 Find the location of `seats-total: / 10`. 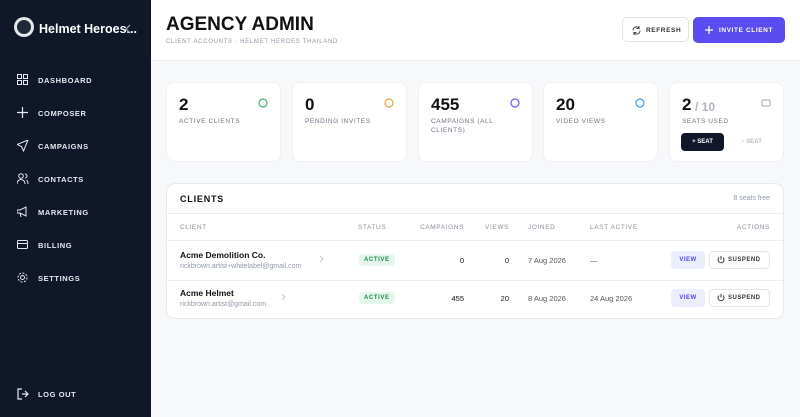

seats-total: / 10 is located at coordinates (705, 107).